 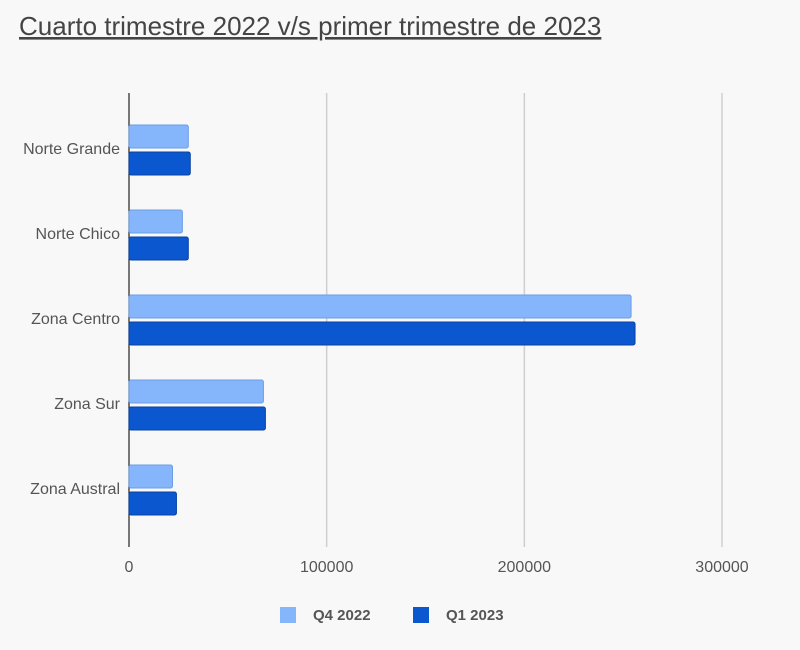 I want to click on y-tick-label: Norte Grande, so click(x=71, y=149).